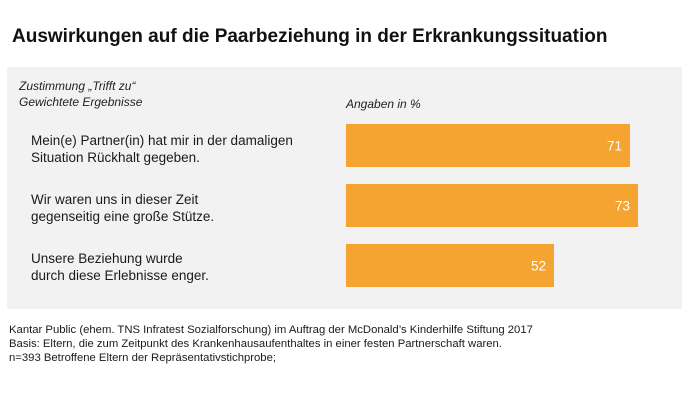  Describe the element at coordinates (120, 275) in the screenshot. I see `category-label-3-line-2: durch diese Erlebnisse enger.` at that location.